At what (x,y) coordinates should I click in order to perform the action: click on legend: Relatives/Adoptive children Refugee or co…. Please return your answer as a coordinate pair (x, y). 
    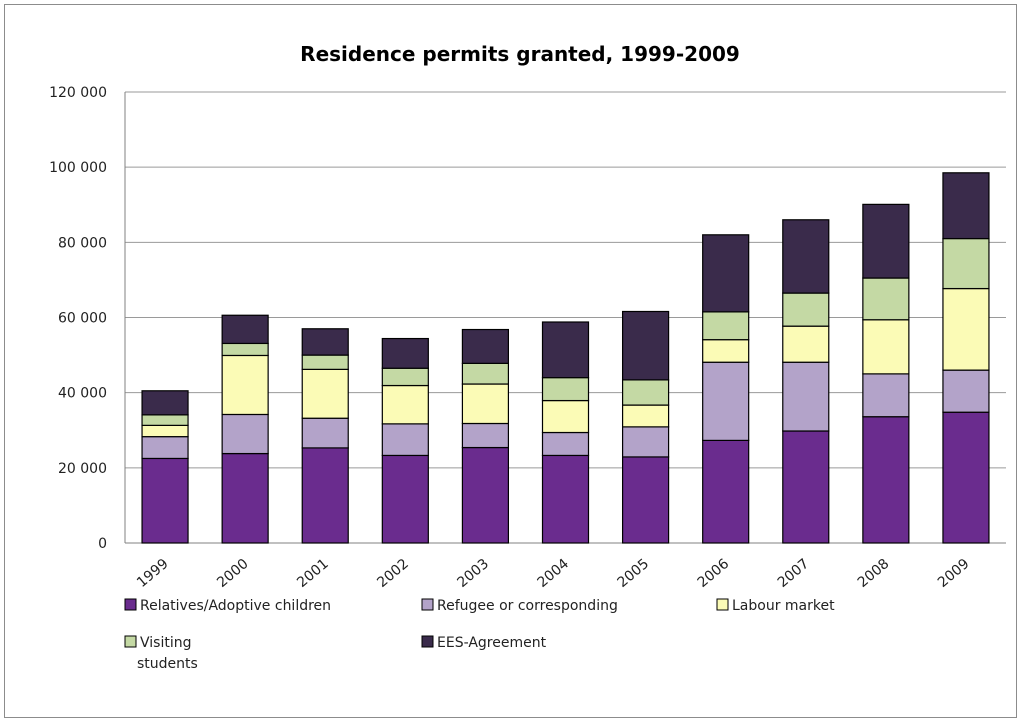
    Looking at the image, I should click on (479, 635).